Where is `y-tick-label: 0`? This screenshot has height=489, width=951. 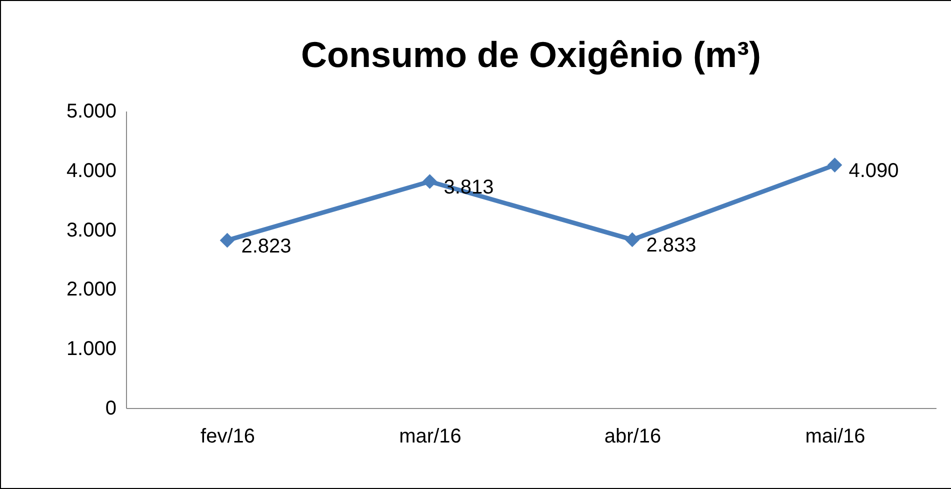 y-tick-label: 0 is located at coordinates (110, 409).